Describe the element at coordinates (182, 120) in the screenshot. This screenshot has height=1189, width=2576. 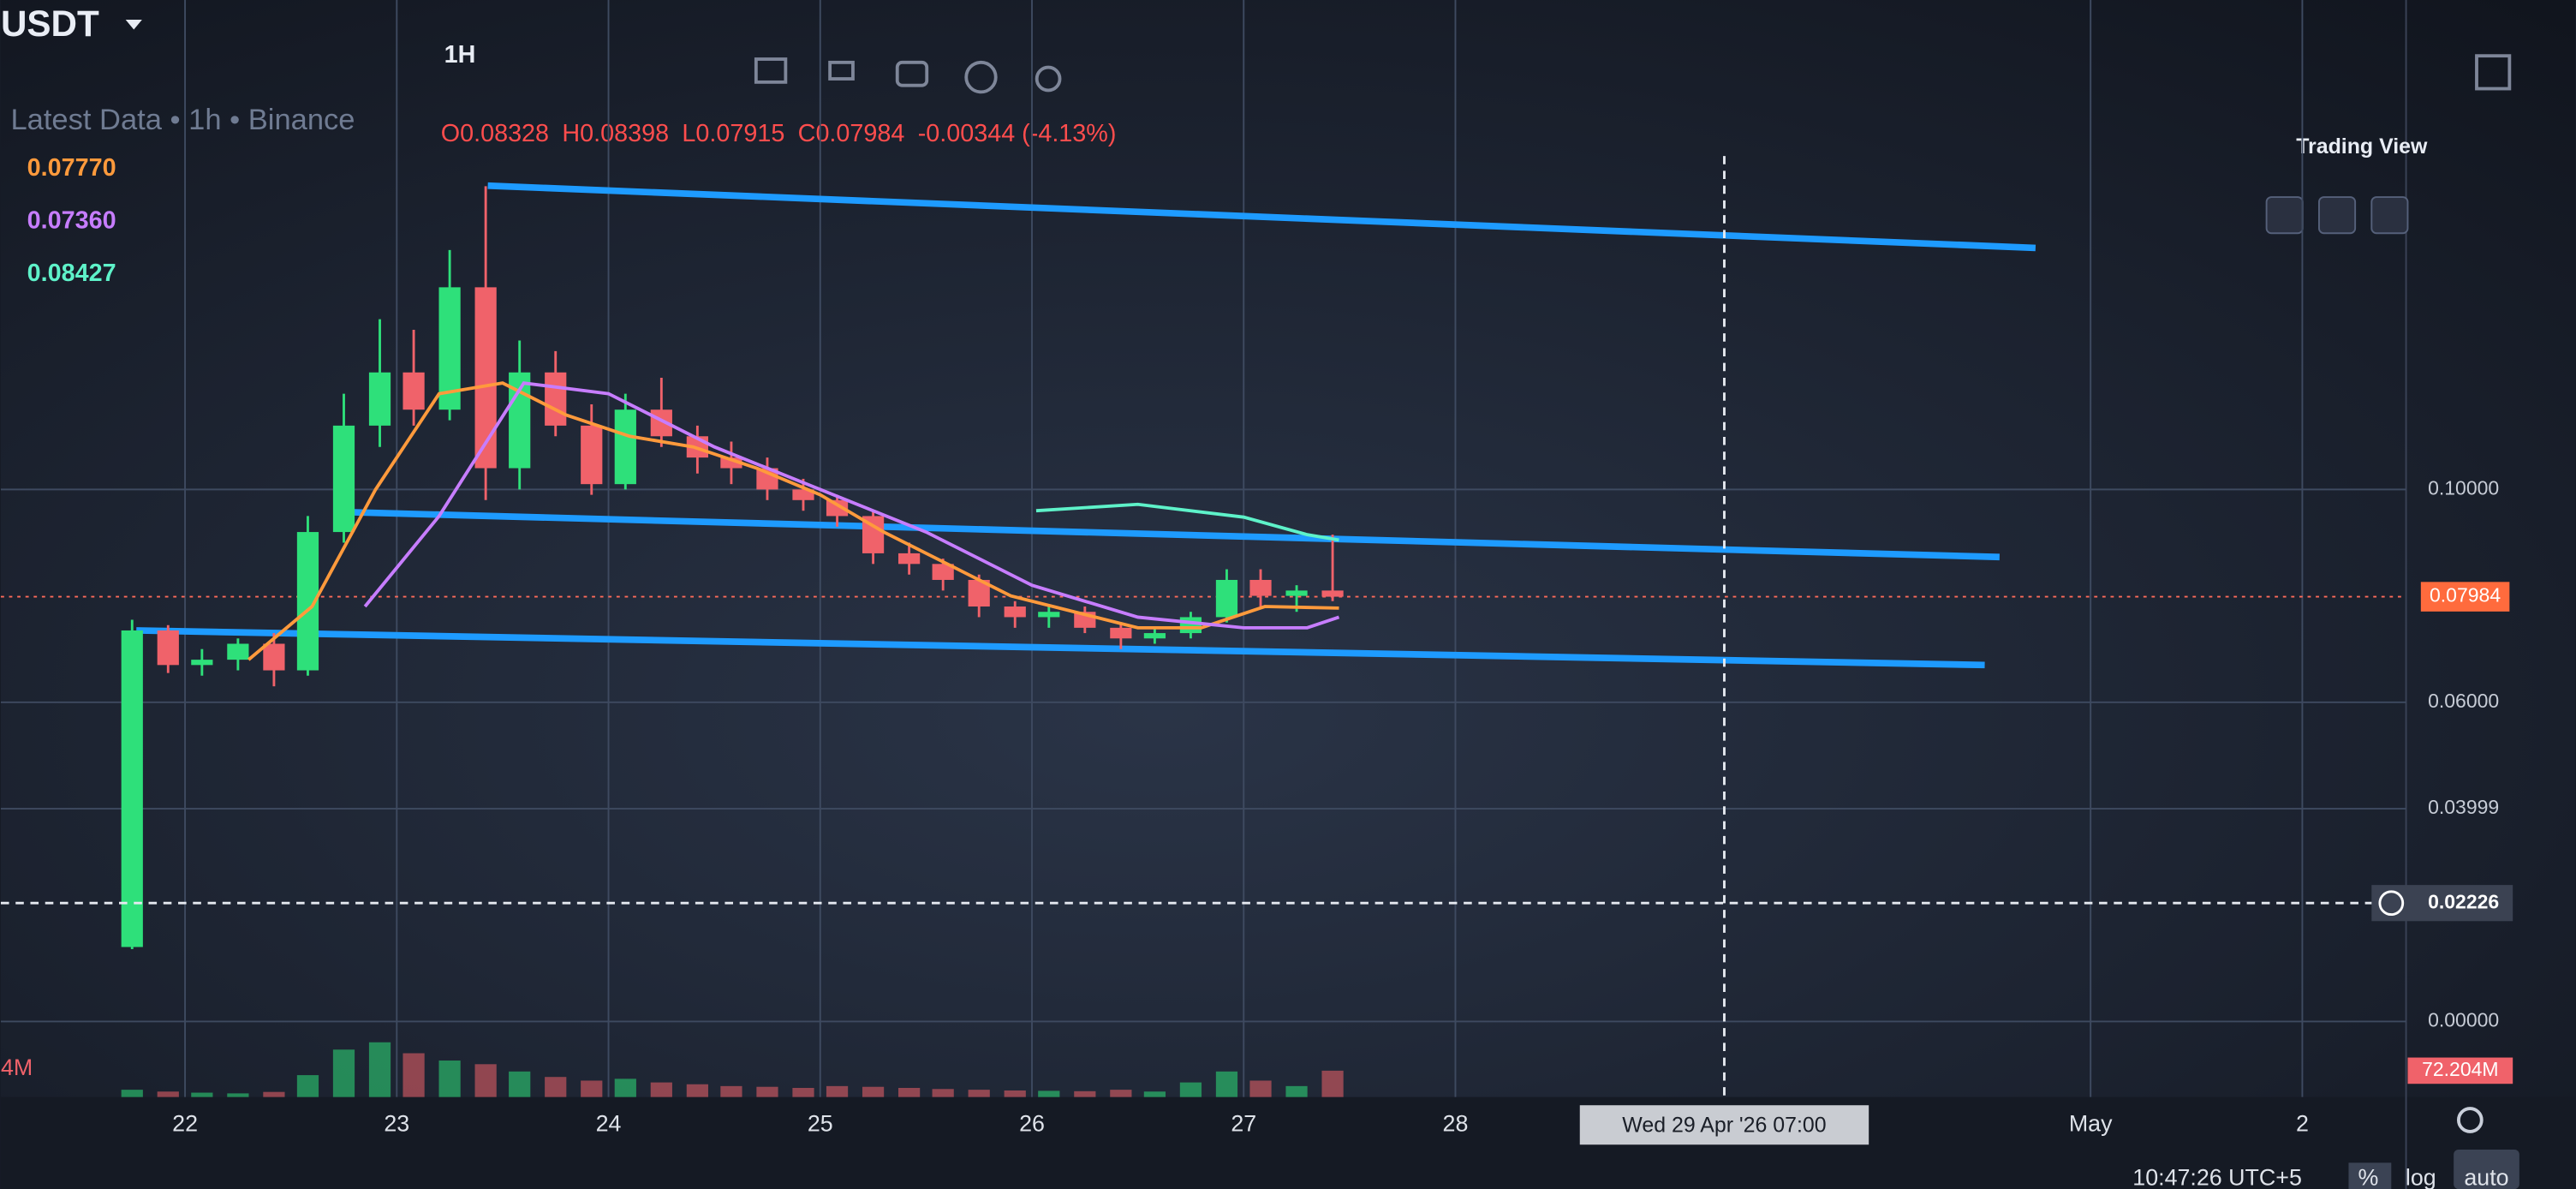
I see `subtitle: Latest Data • 1h • Binance` at that location.